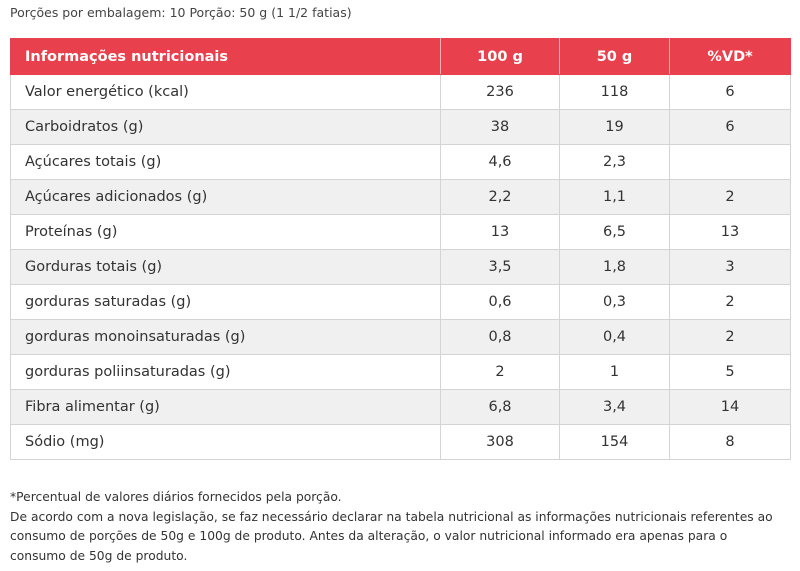 This screenshot has height=571, width=800. I want to click on value-100g: 0,6, so click(500, 302).